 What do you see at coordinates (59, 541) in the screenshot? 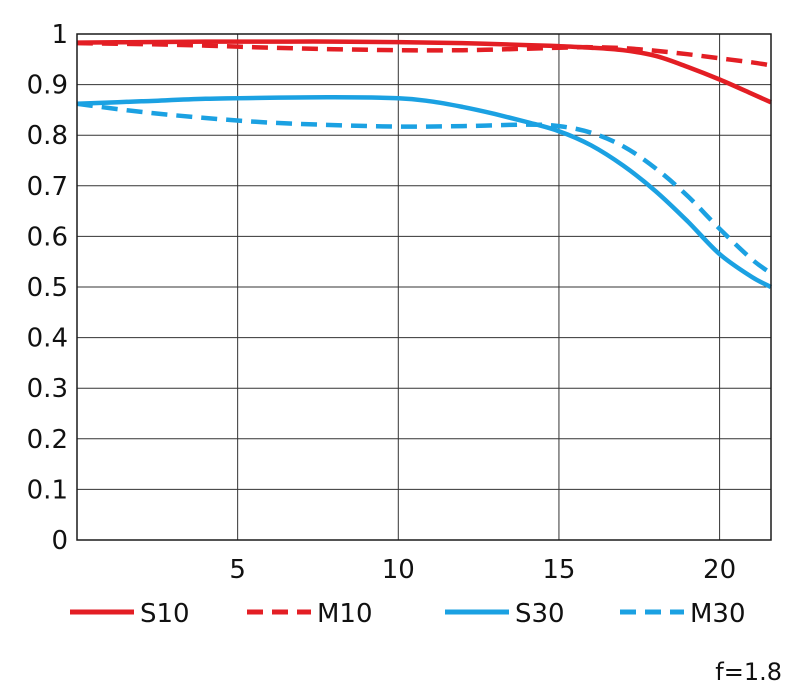
I see `y-tick-label: 0` at bounding box center [59, 541].